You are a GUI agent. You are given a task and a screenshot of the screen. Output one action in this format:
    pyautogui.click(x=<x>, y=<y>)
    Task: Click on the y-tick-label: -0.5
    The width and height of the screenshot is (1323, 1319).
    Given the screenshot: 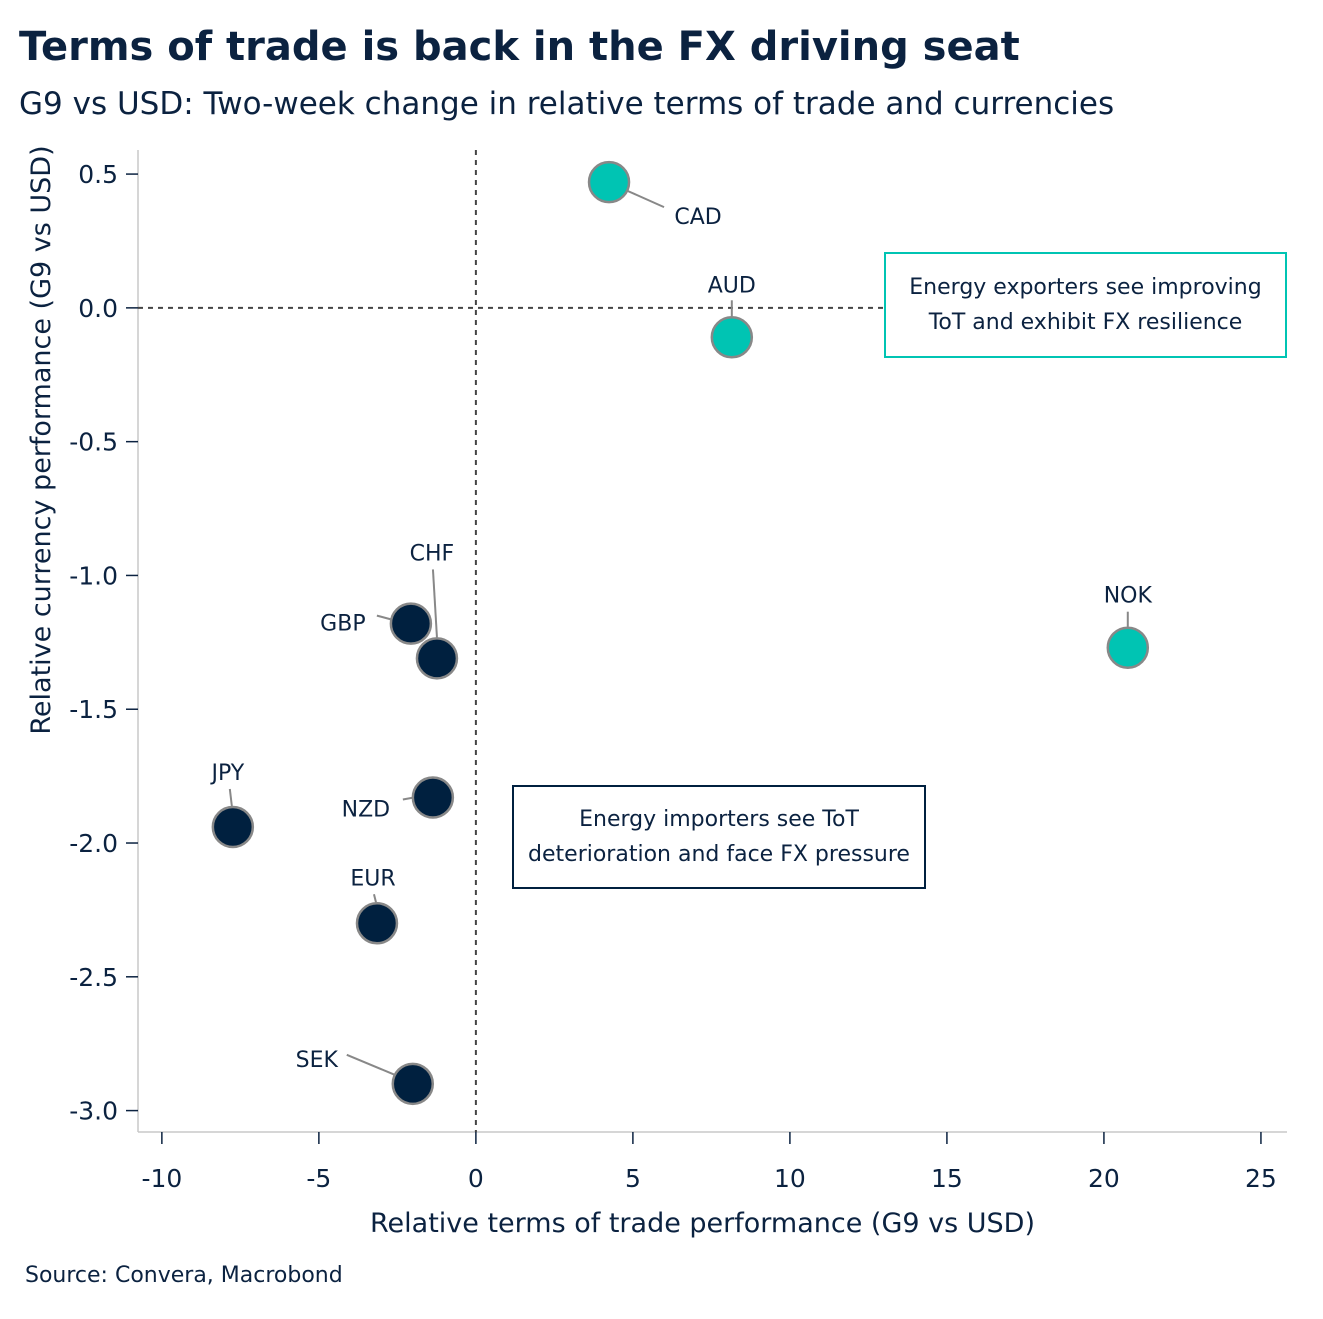 What is the action you would take?
    pyautogui.click(x=93, y=442)
    